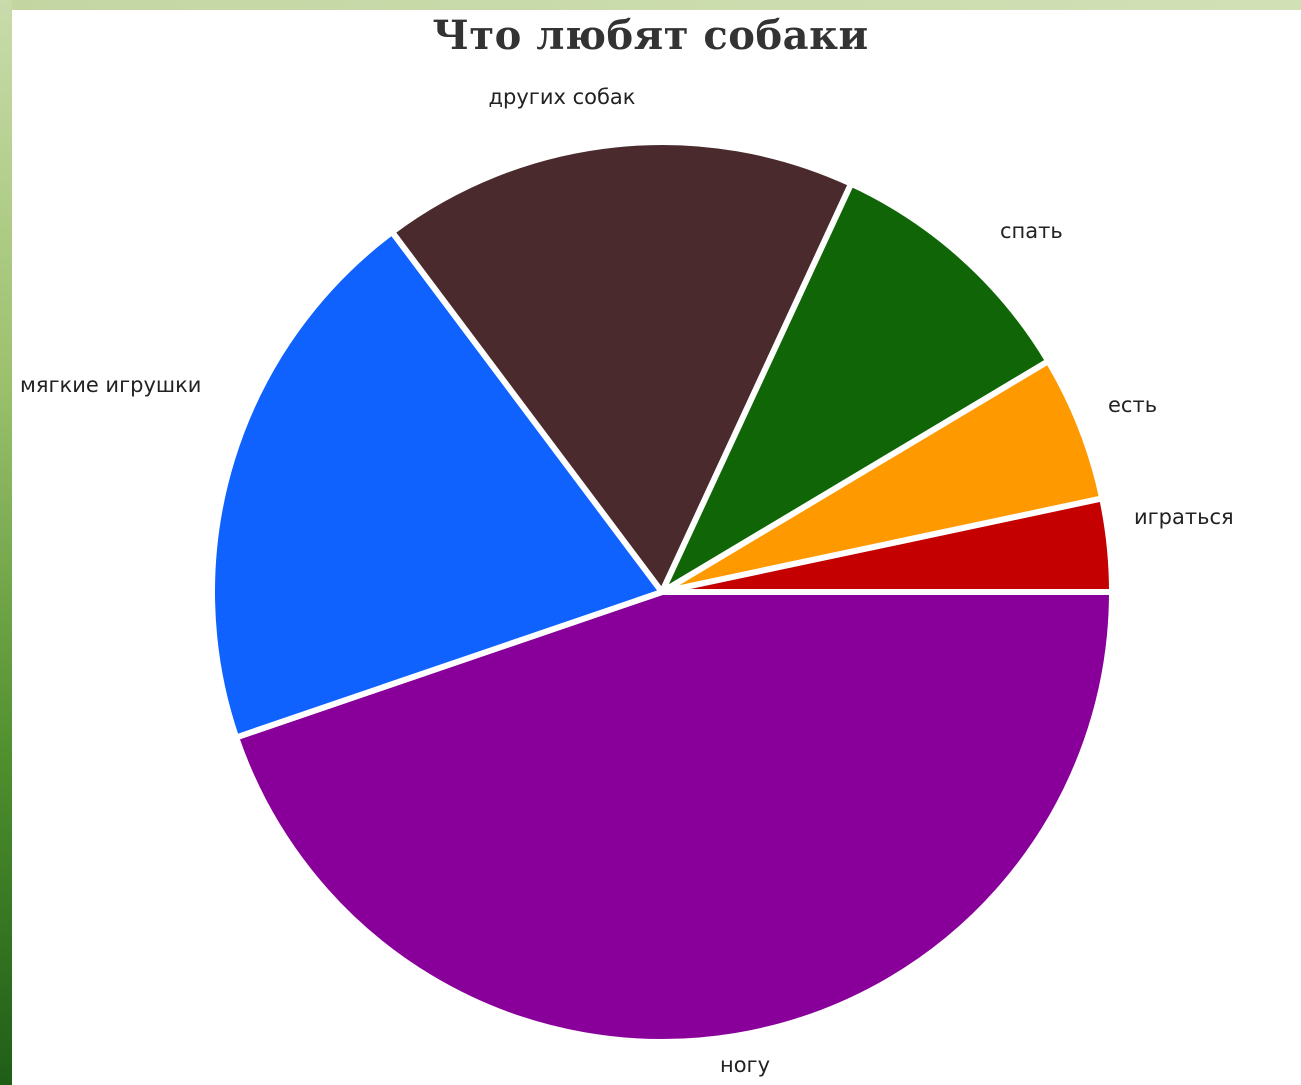 The height and width of the screenshot is (1085, 1301). Describe the element at coordinates (1132, 405) in the screenshot. I see `slice-label: есть` at that location.